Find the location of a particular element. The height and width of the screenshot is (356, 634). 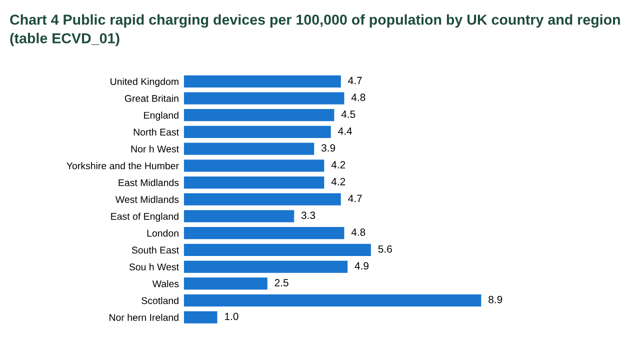

y-tick-label: East Midlands is located at coordinates (148, 182).